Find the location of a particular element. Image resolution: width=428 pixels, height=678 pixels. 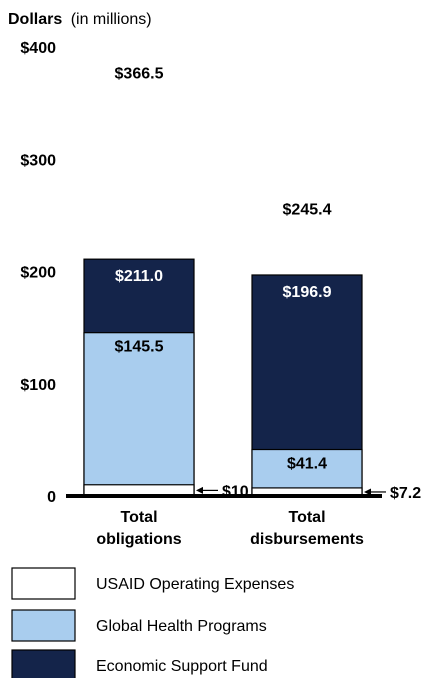

legend-label: USAID Operating Expenses is located at coordinates (195, 584).